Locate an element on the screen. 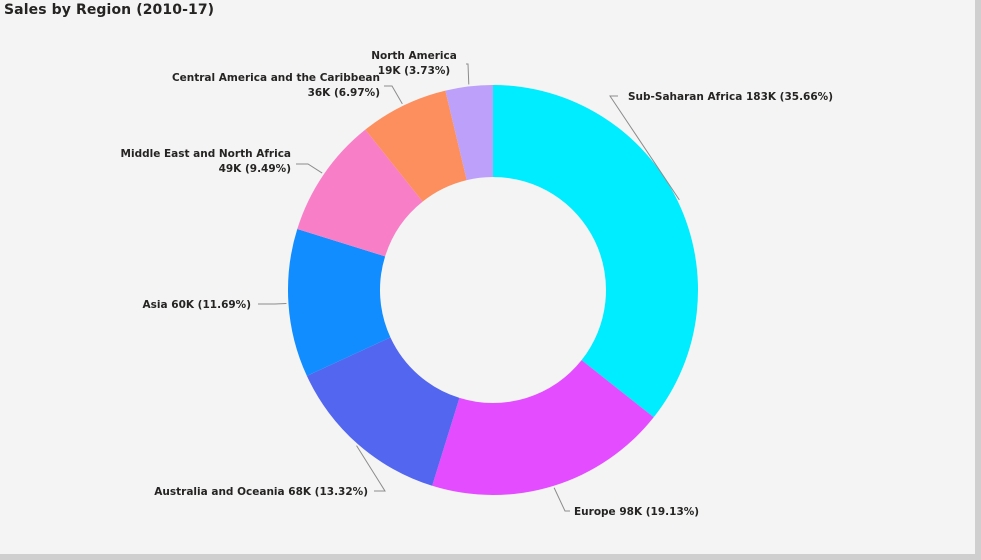  data-label: Middle East and North Africa 49K (9.49%) is located at coordinates (206, 161).